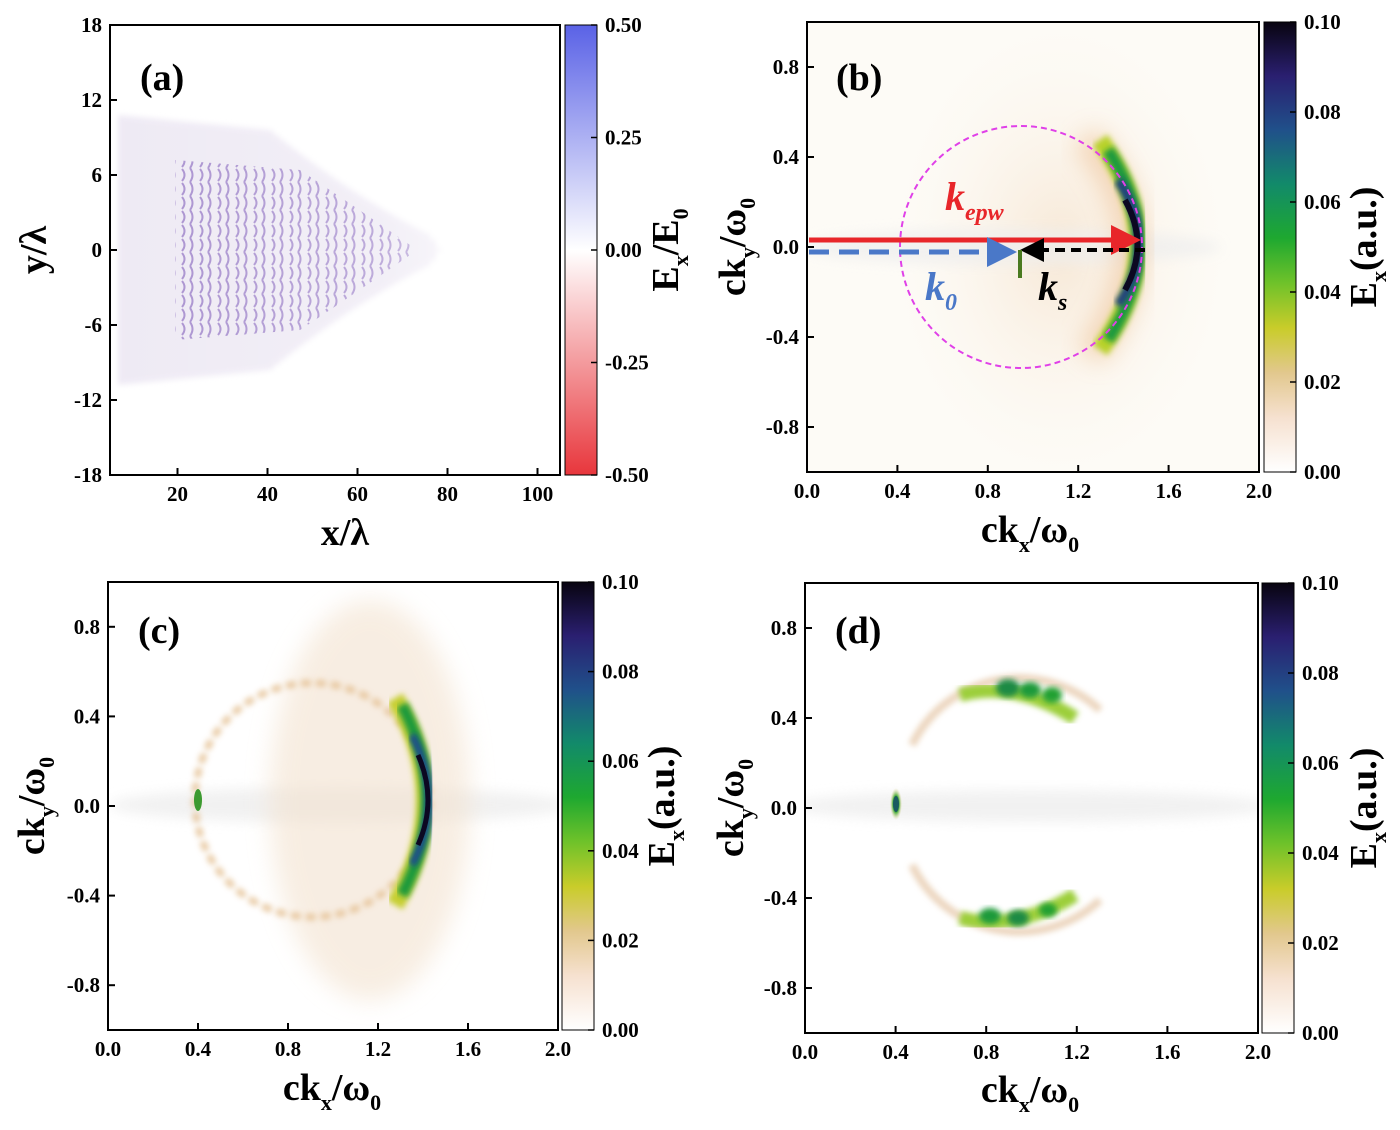  Describe the element at coordinates (623, 138) in the screenshot. I see `colorbar-tick-label: 0.25` at that location.